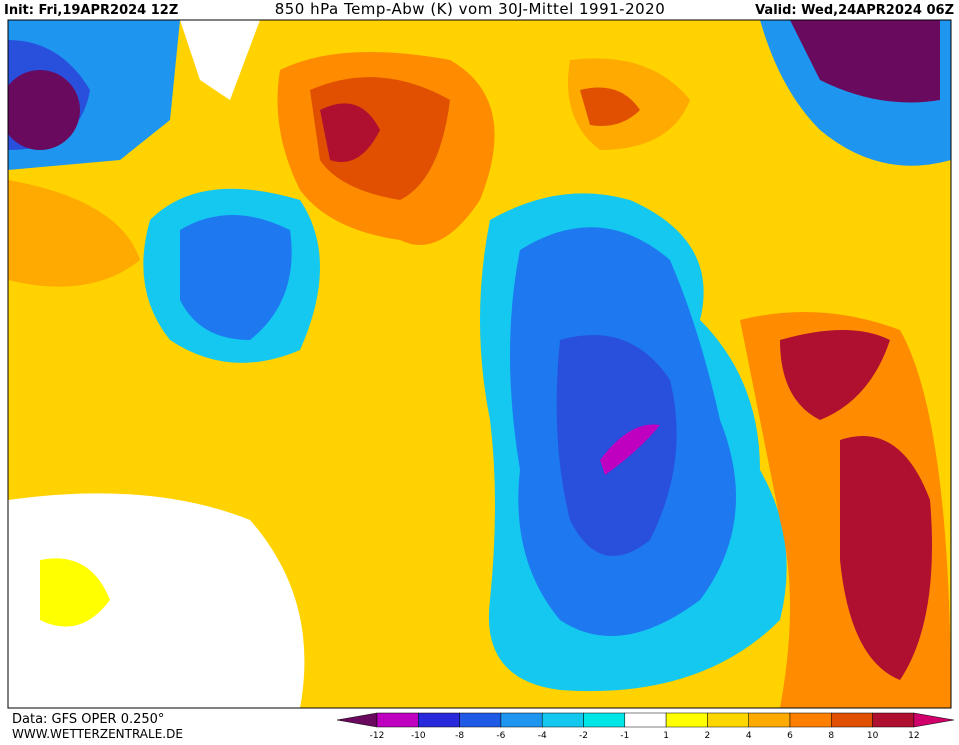 The height and width of the screenshot is (745, 959). Describe the element at coordinates (831, 736) in the screenshot. I see `legend-tick-label: 8` at that location.